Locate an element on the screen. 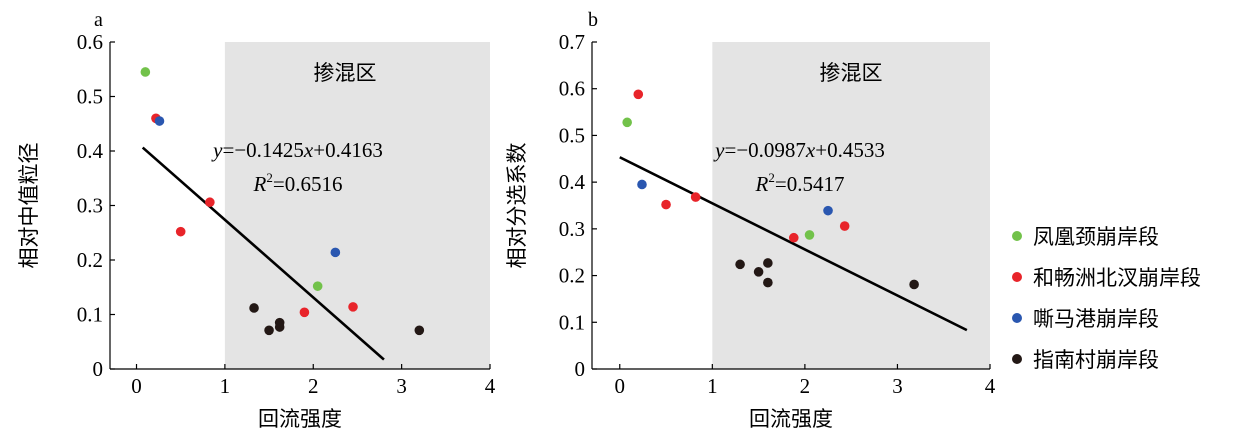 This screenshot has width=1238, height=441. panel-letter: a is located at coordinates (98, 20).